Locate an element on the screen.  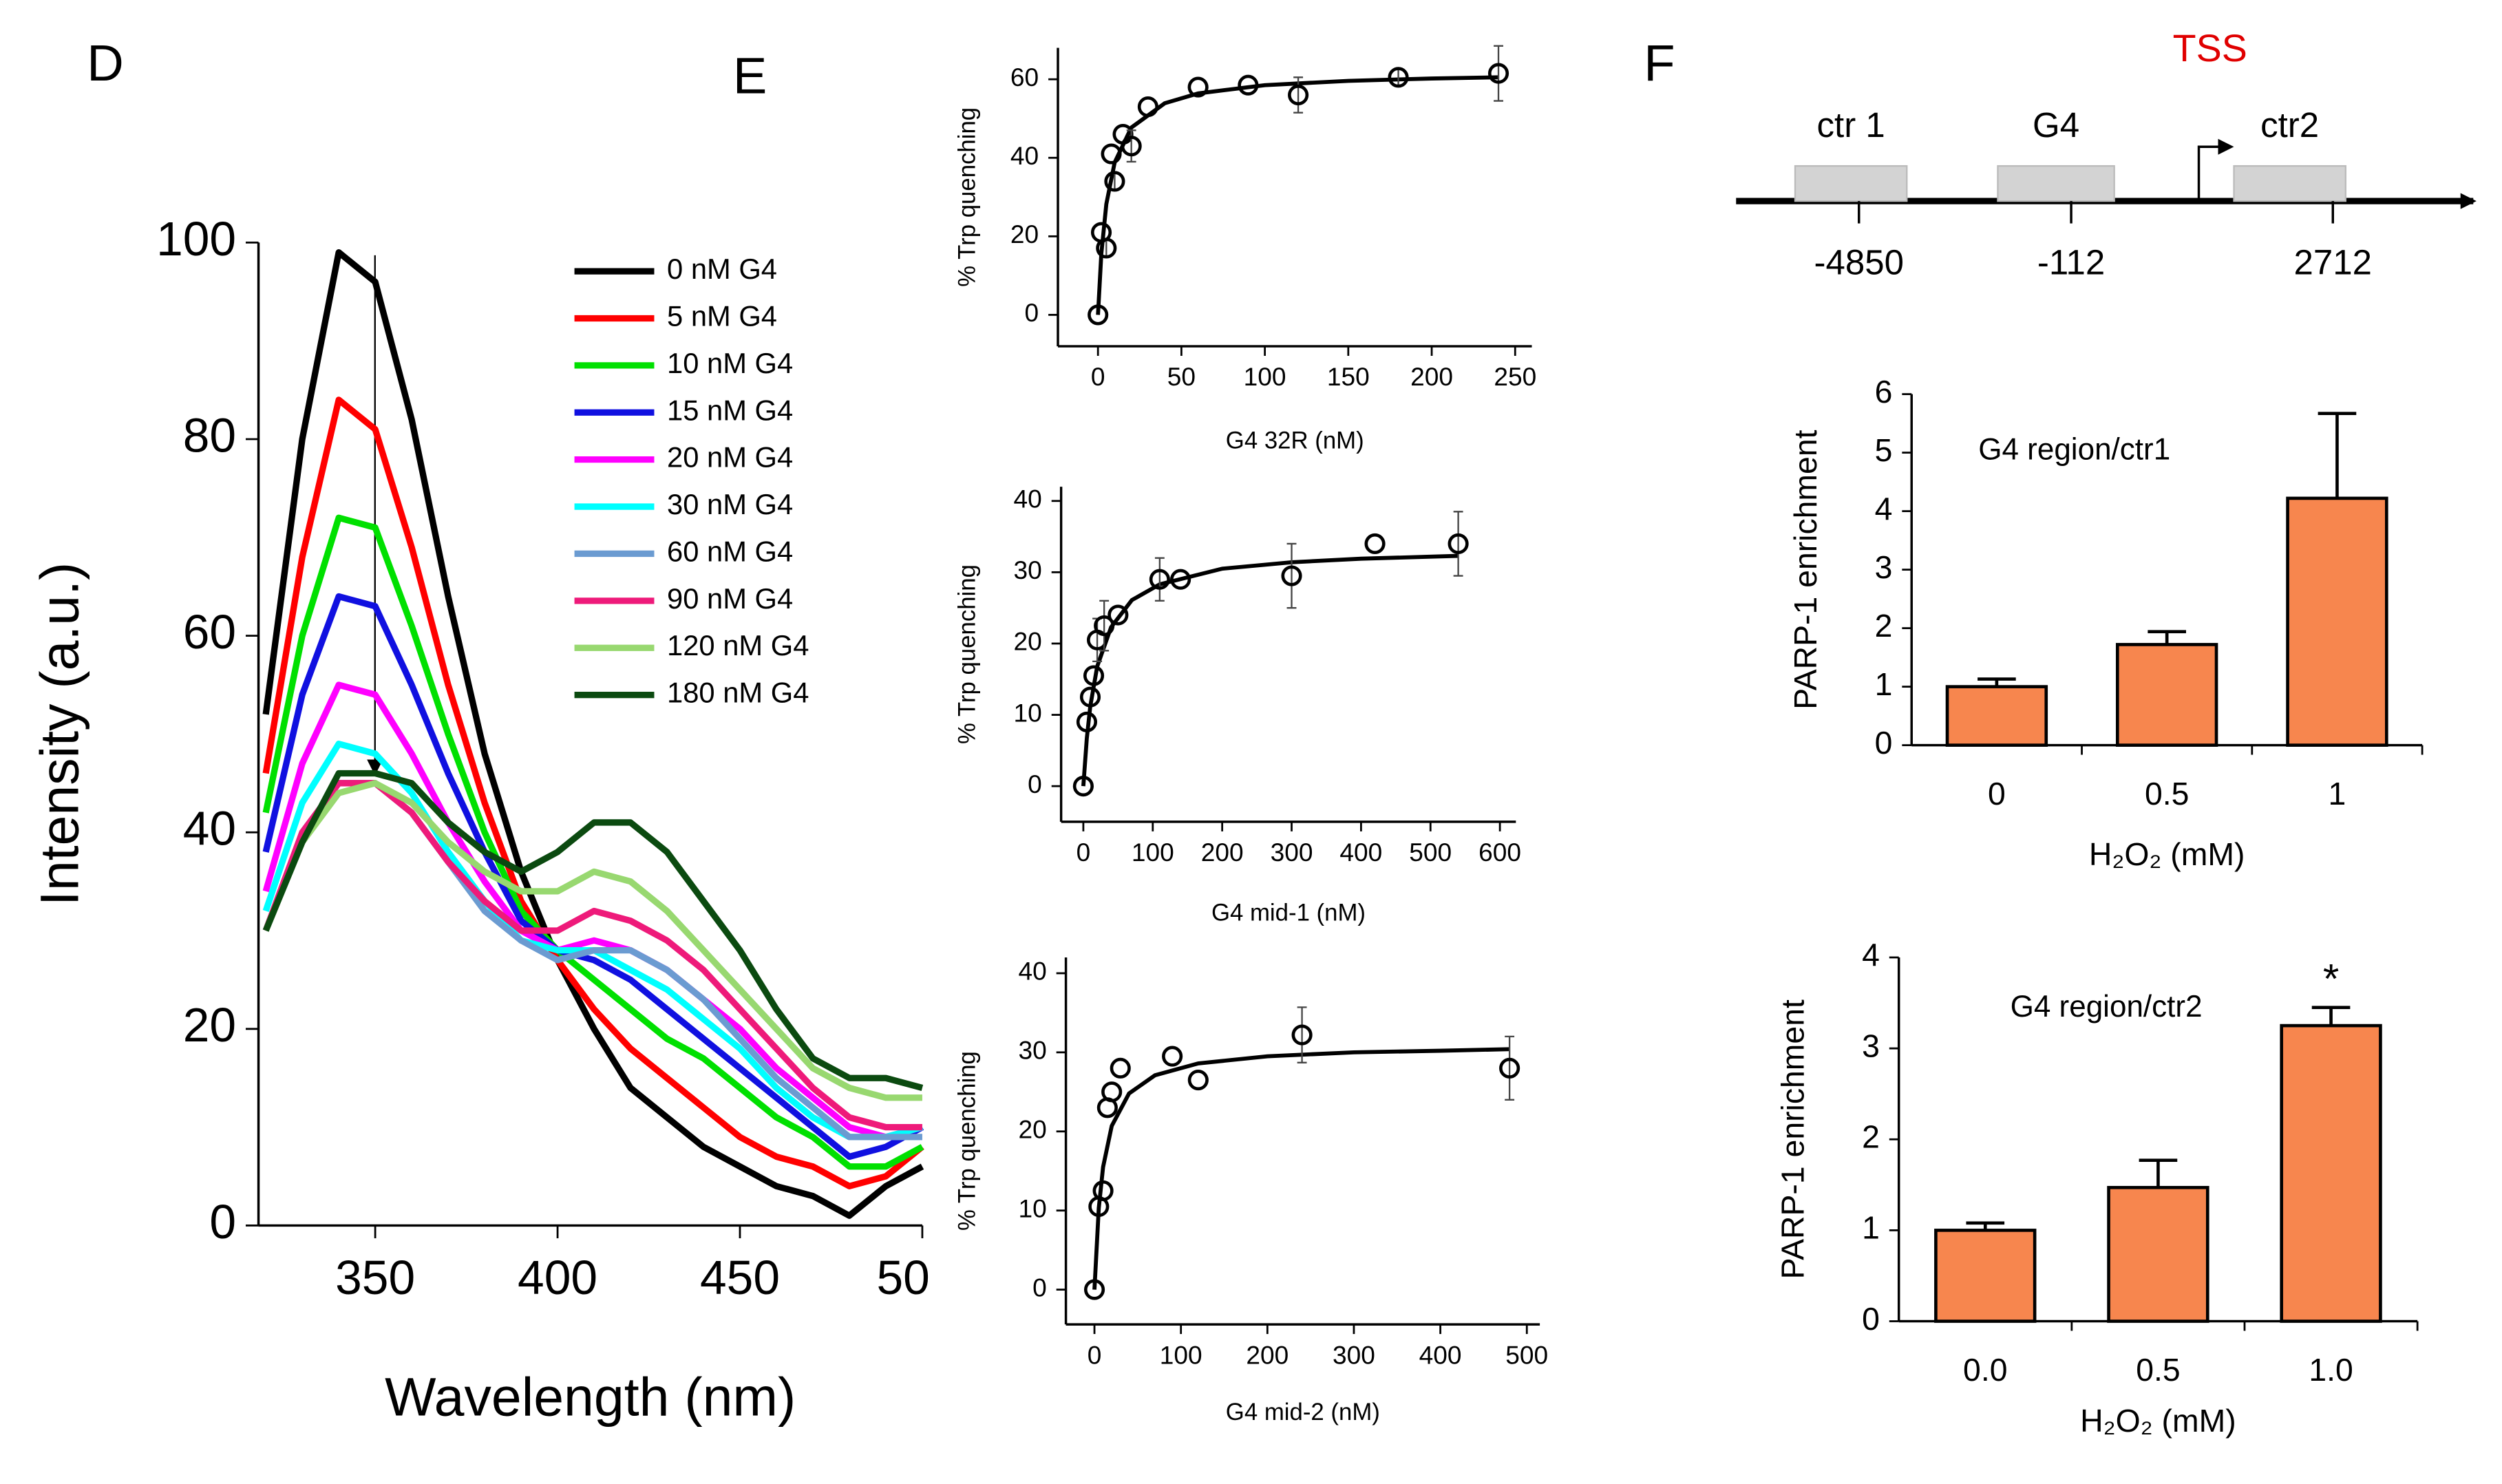
x-tick-label: 600 is located at coordinates (1499, 852).